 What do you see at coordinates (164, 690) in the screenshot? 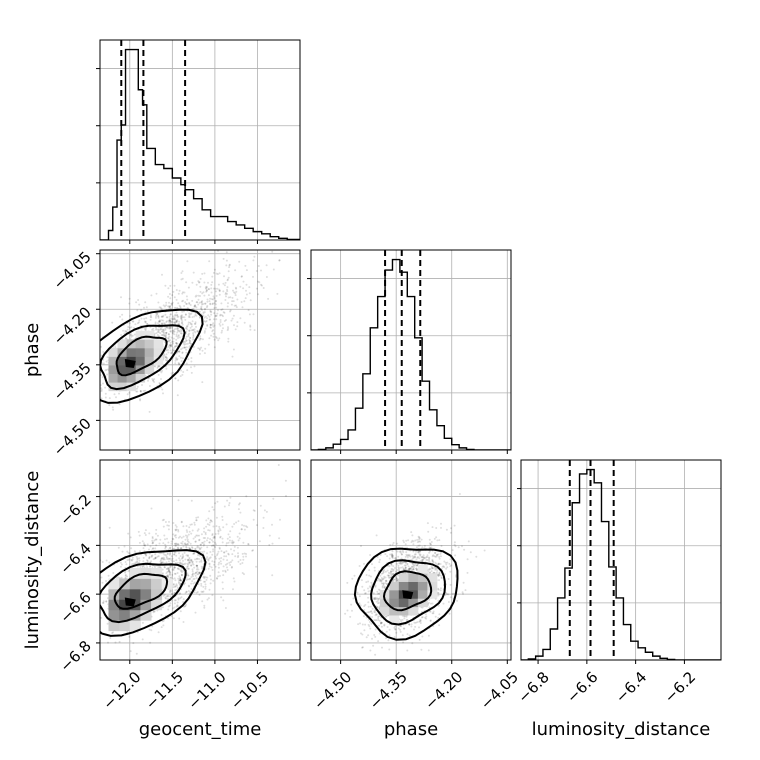
I see `x-tick-label: −11.5` at bounding box center [164, 690].